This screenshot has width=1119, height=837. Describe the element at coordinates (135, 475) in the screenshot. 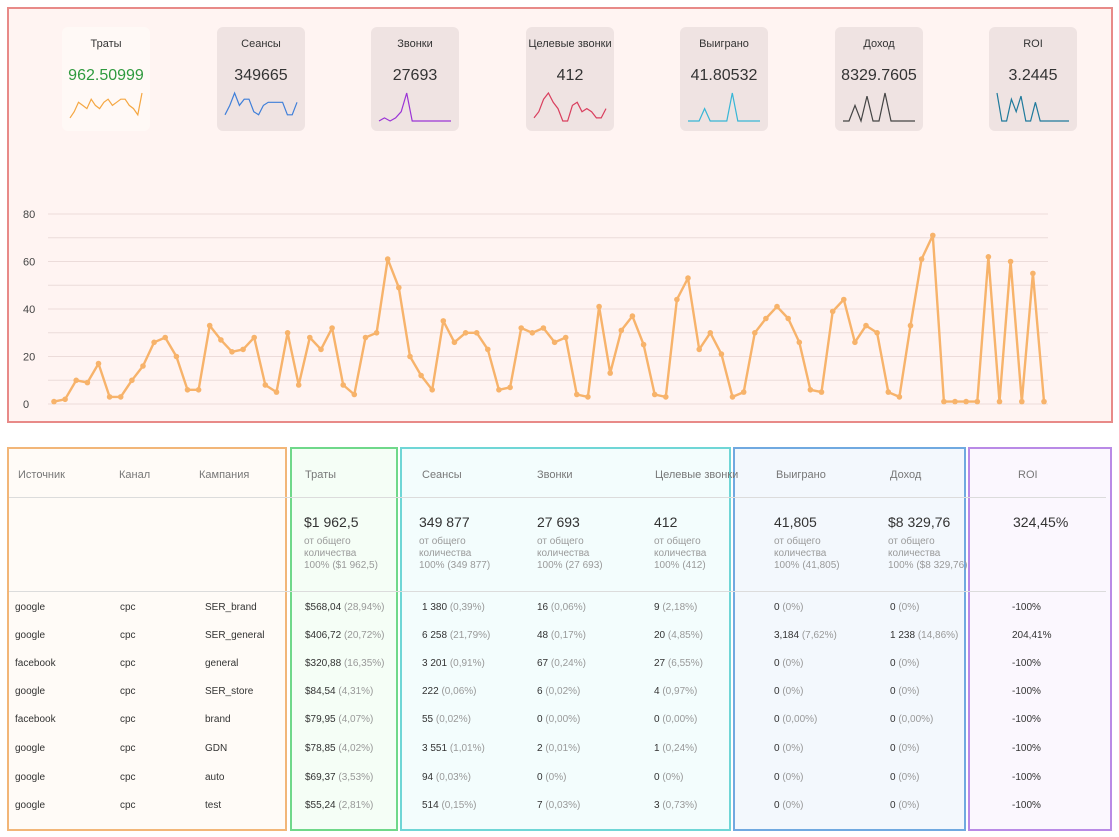

I see `header-channel: Канал` at that location.